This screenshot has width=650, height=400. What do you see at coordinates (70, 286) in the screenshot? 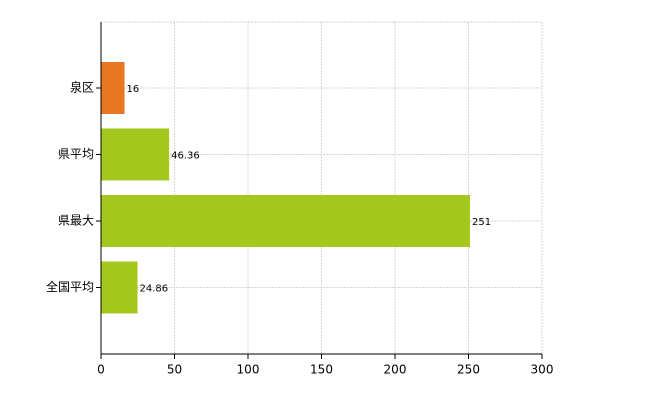
I see `y-tick-label: 全国平均` at bounding box center [70, 286].